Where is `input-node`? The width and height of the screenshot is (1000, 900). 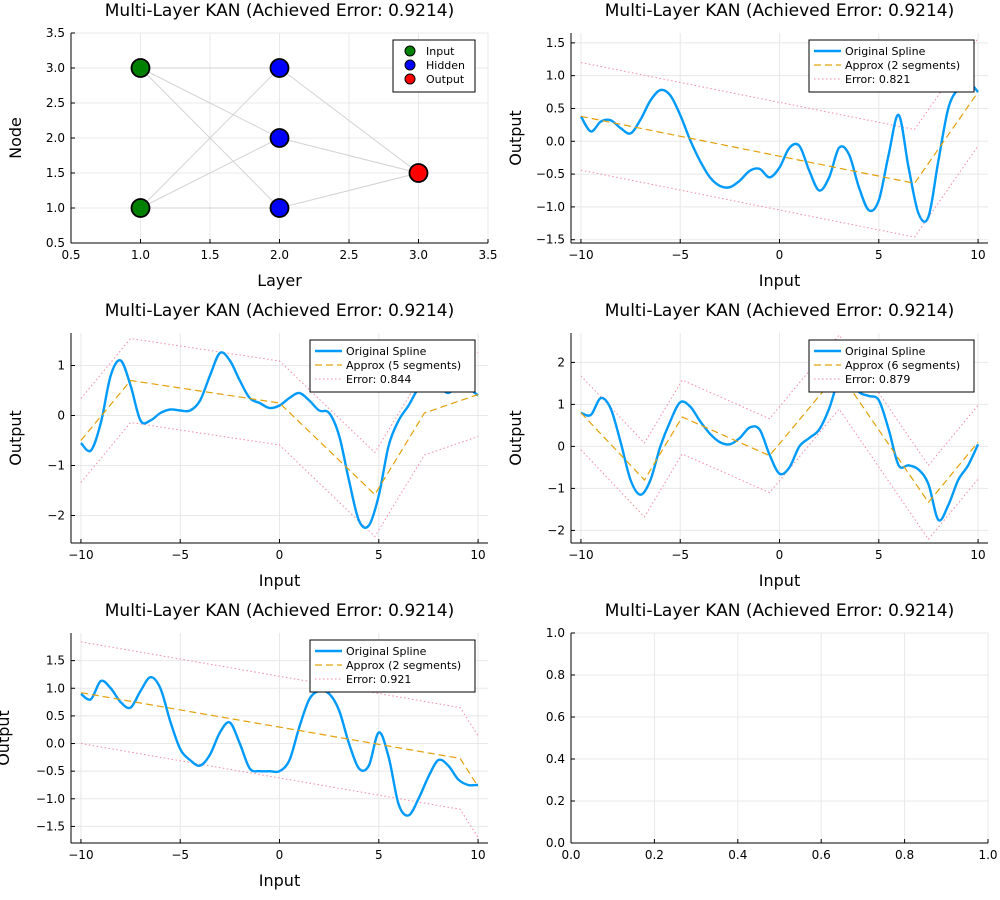 input-node is located at coordinates (140, 68).